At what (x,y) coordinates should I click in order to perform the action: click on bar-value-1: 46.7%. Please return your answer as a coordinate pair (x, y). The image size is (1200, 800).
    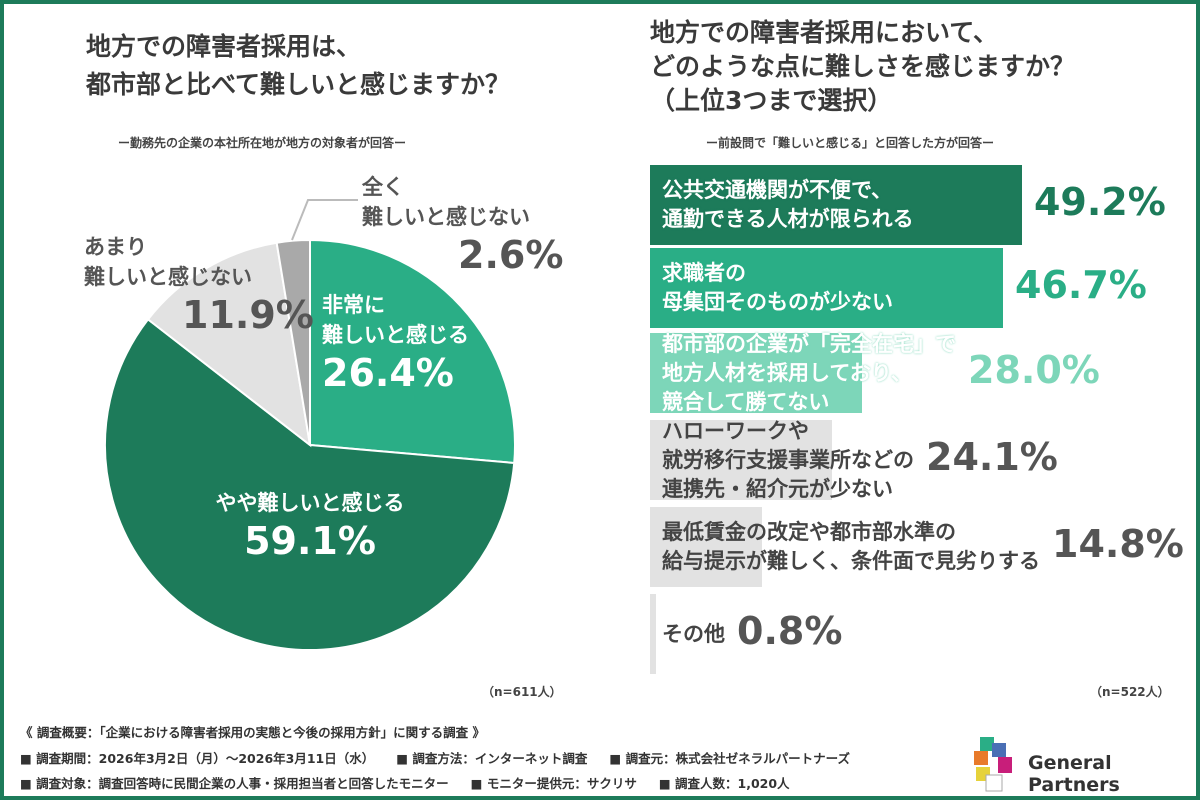
    Looking at the image, I should click on (1081, 285).